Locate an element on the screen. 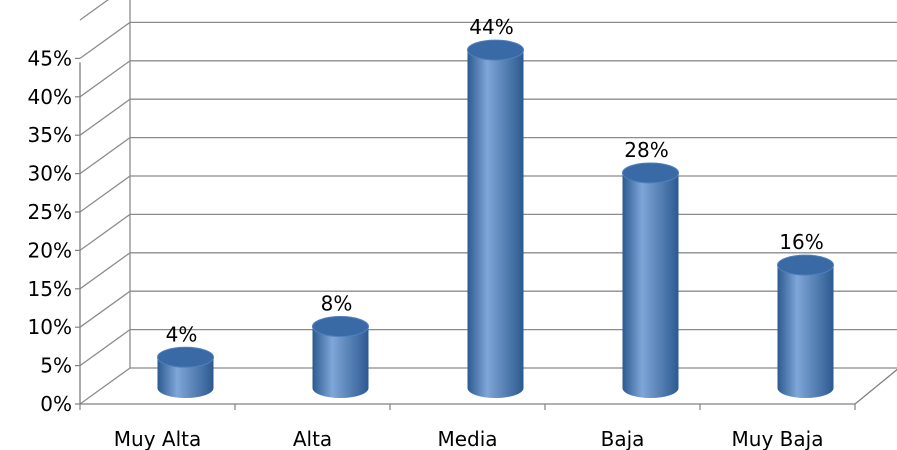  bar-muy-alta is located at coordinates (185, 372).